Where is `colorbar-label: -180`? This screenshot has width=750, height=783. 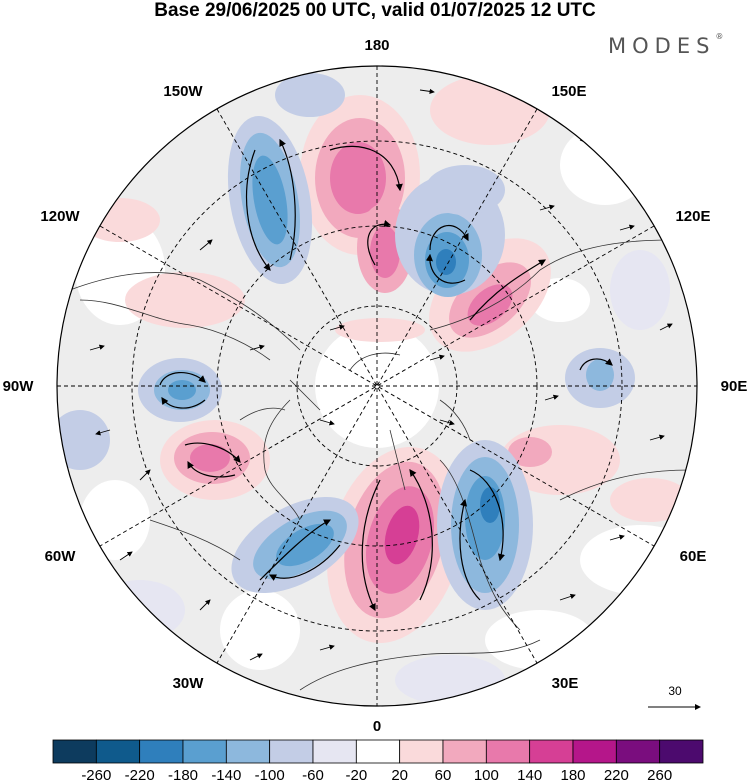
colorbar-label: -180 is located at coordinates (183, 775).